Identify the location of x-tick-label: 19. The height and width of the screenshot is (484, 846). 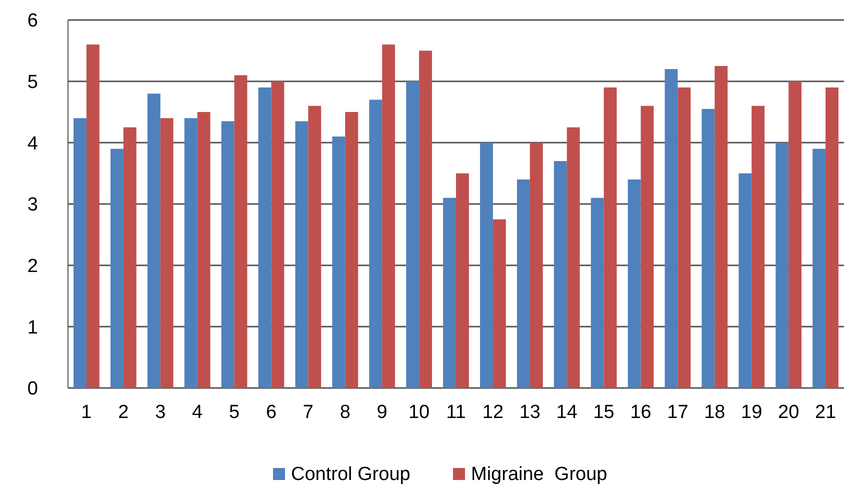
(751, 412).